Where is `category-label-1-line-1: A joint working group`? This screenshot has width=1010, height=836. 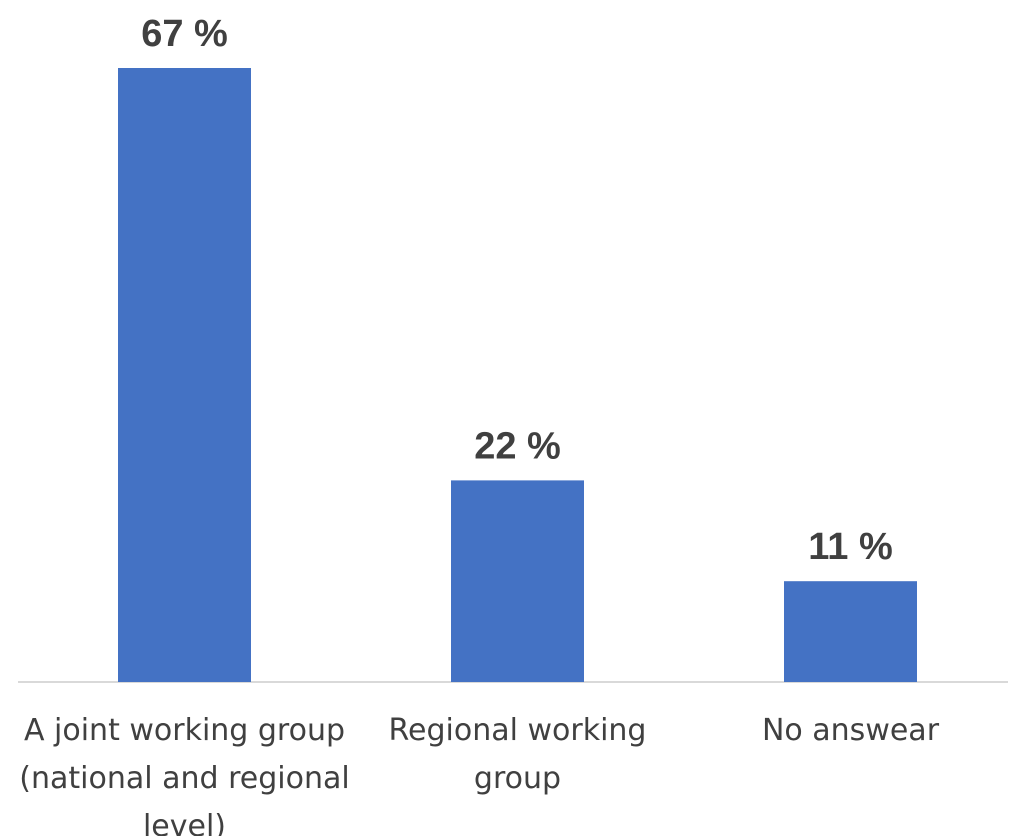 category-label-1-line-1: A joint working group is located at coordinates (184, 730).